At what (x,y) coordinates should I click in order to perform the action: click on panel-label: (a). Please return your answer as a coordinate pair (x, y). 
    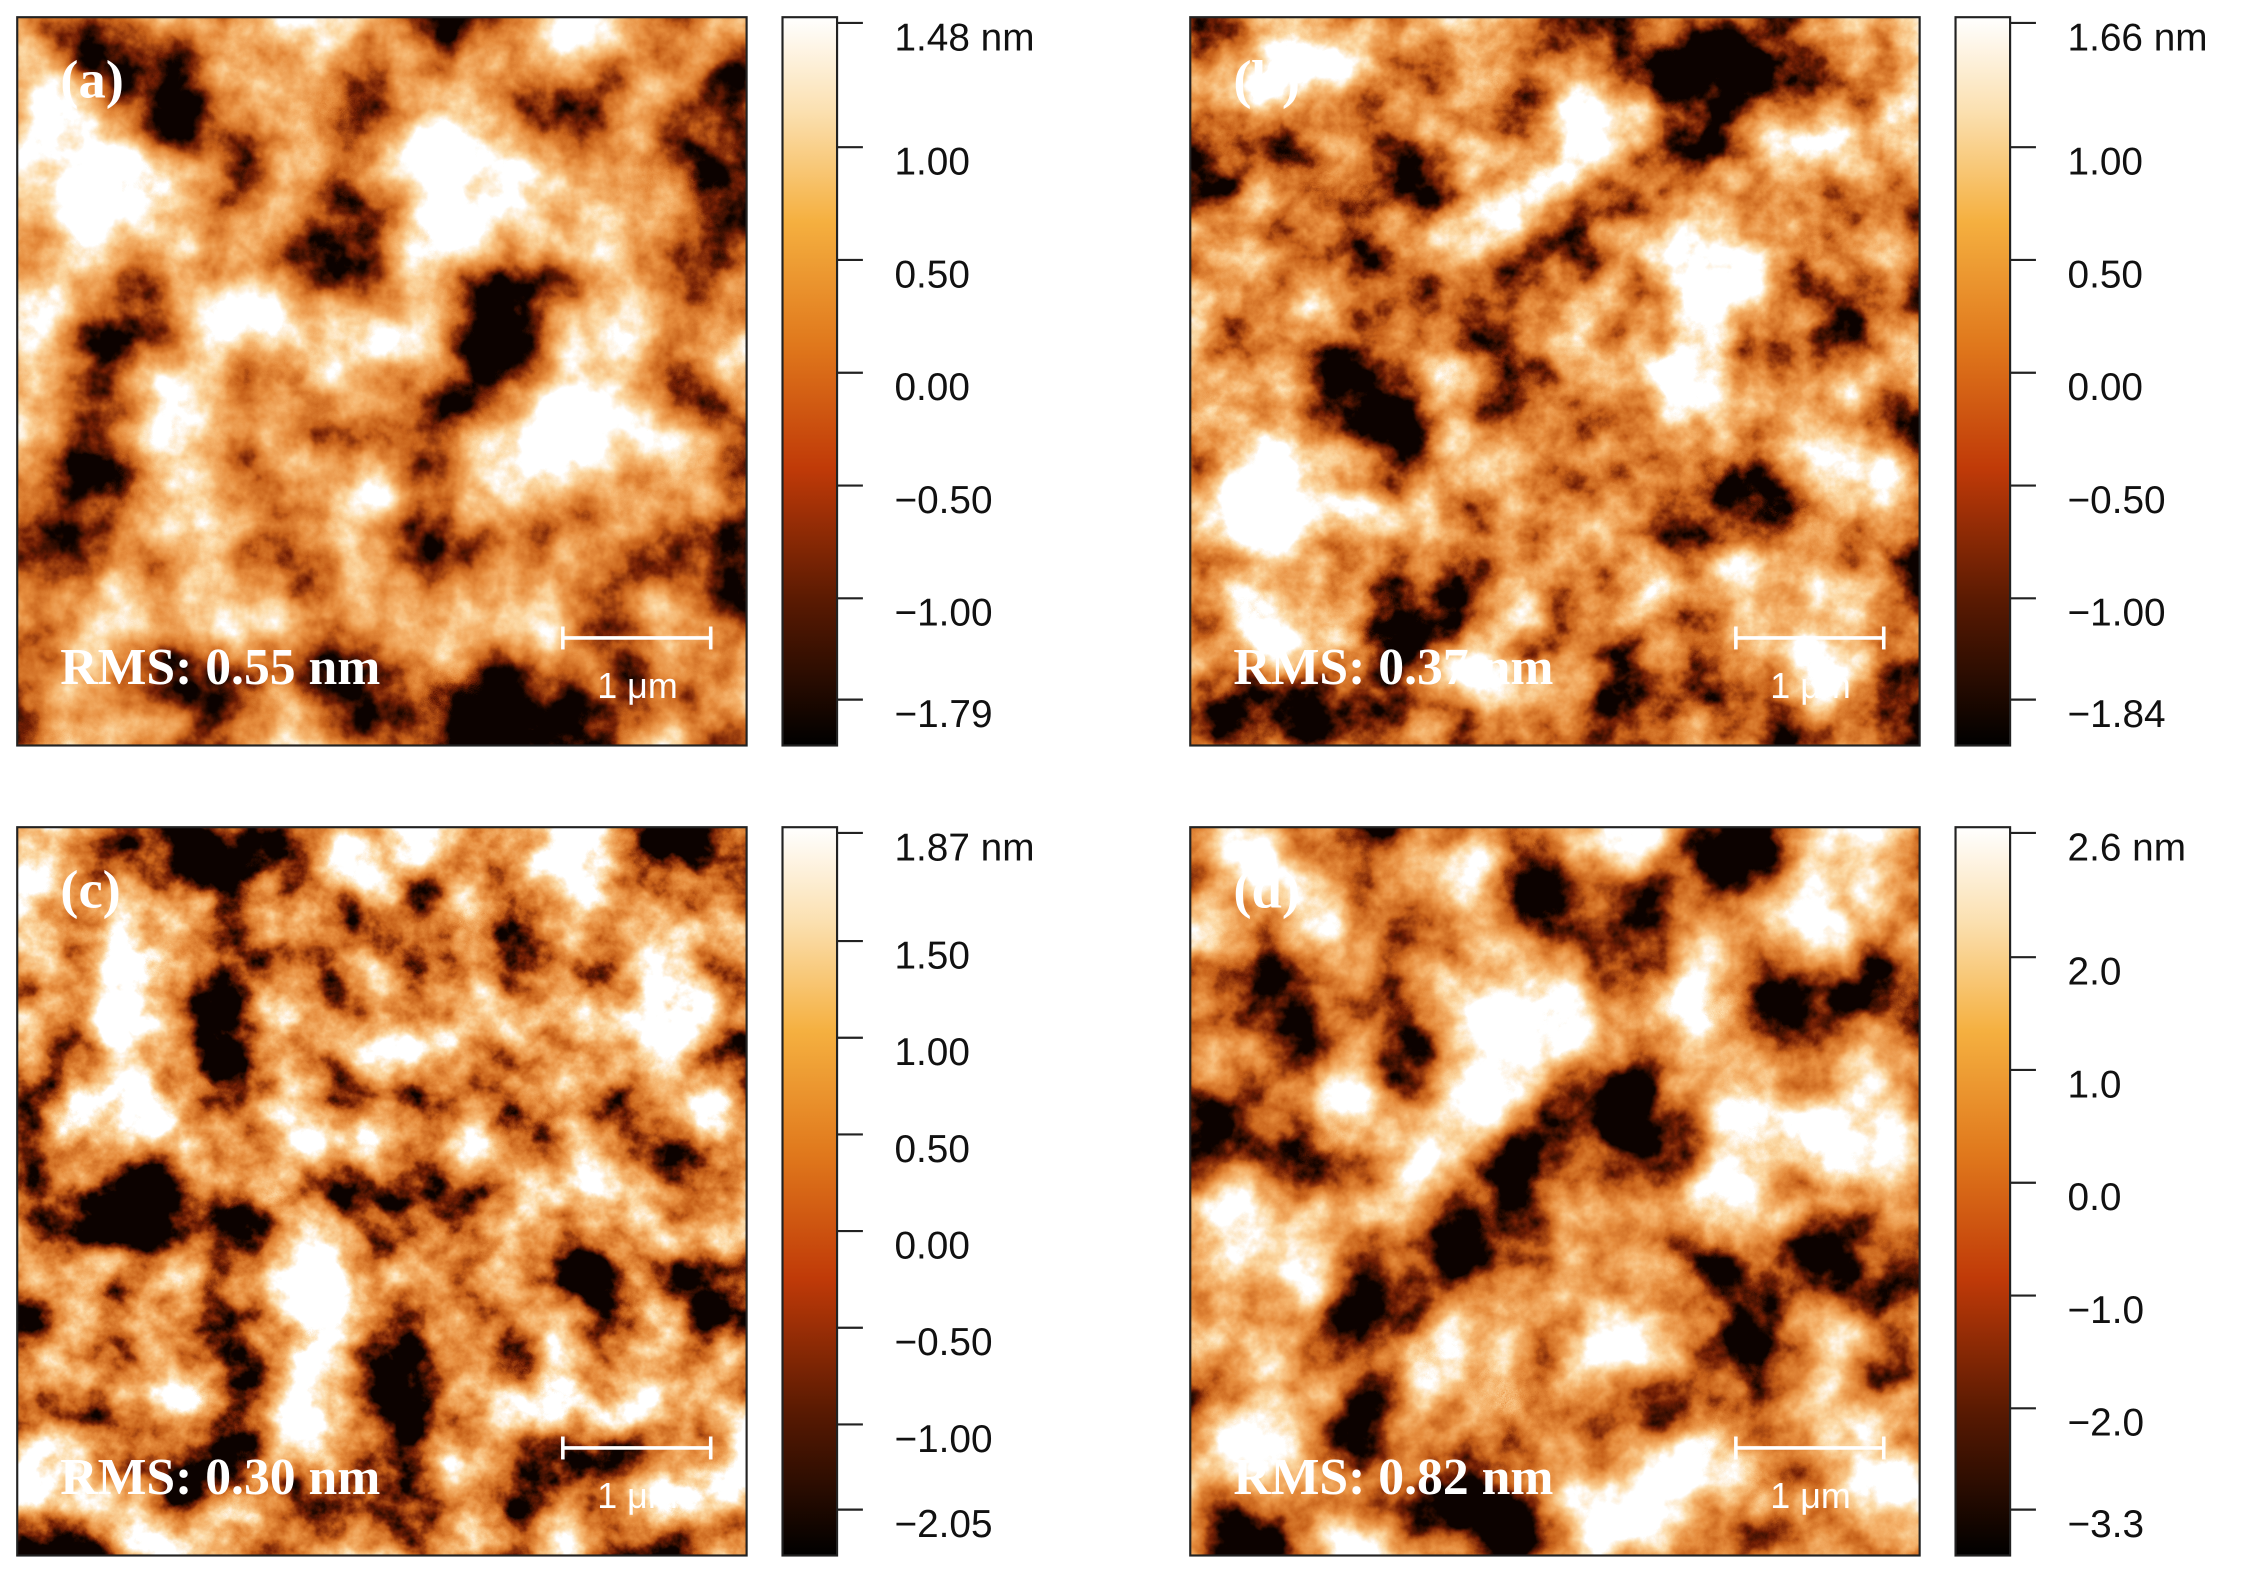
    Looking at the image, I should click on (92, 79).